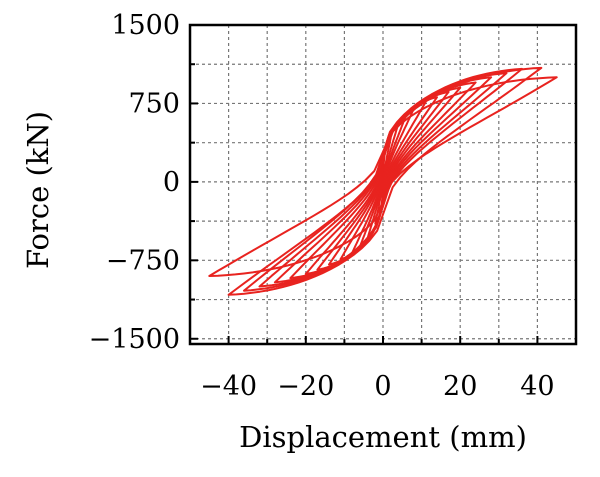  Describe the element at coordinates (305, 386) in the screenshot. I see `x-tick-label: −20` at that location.